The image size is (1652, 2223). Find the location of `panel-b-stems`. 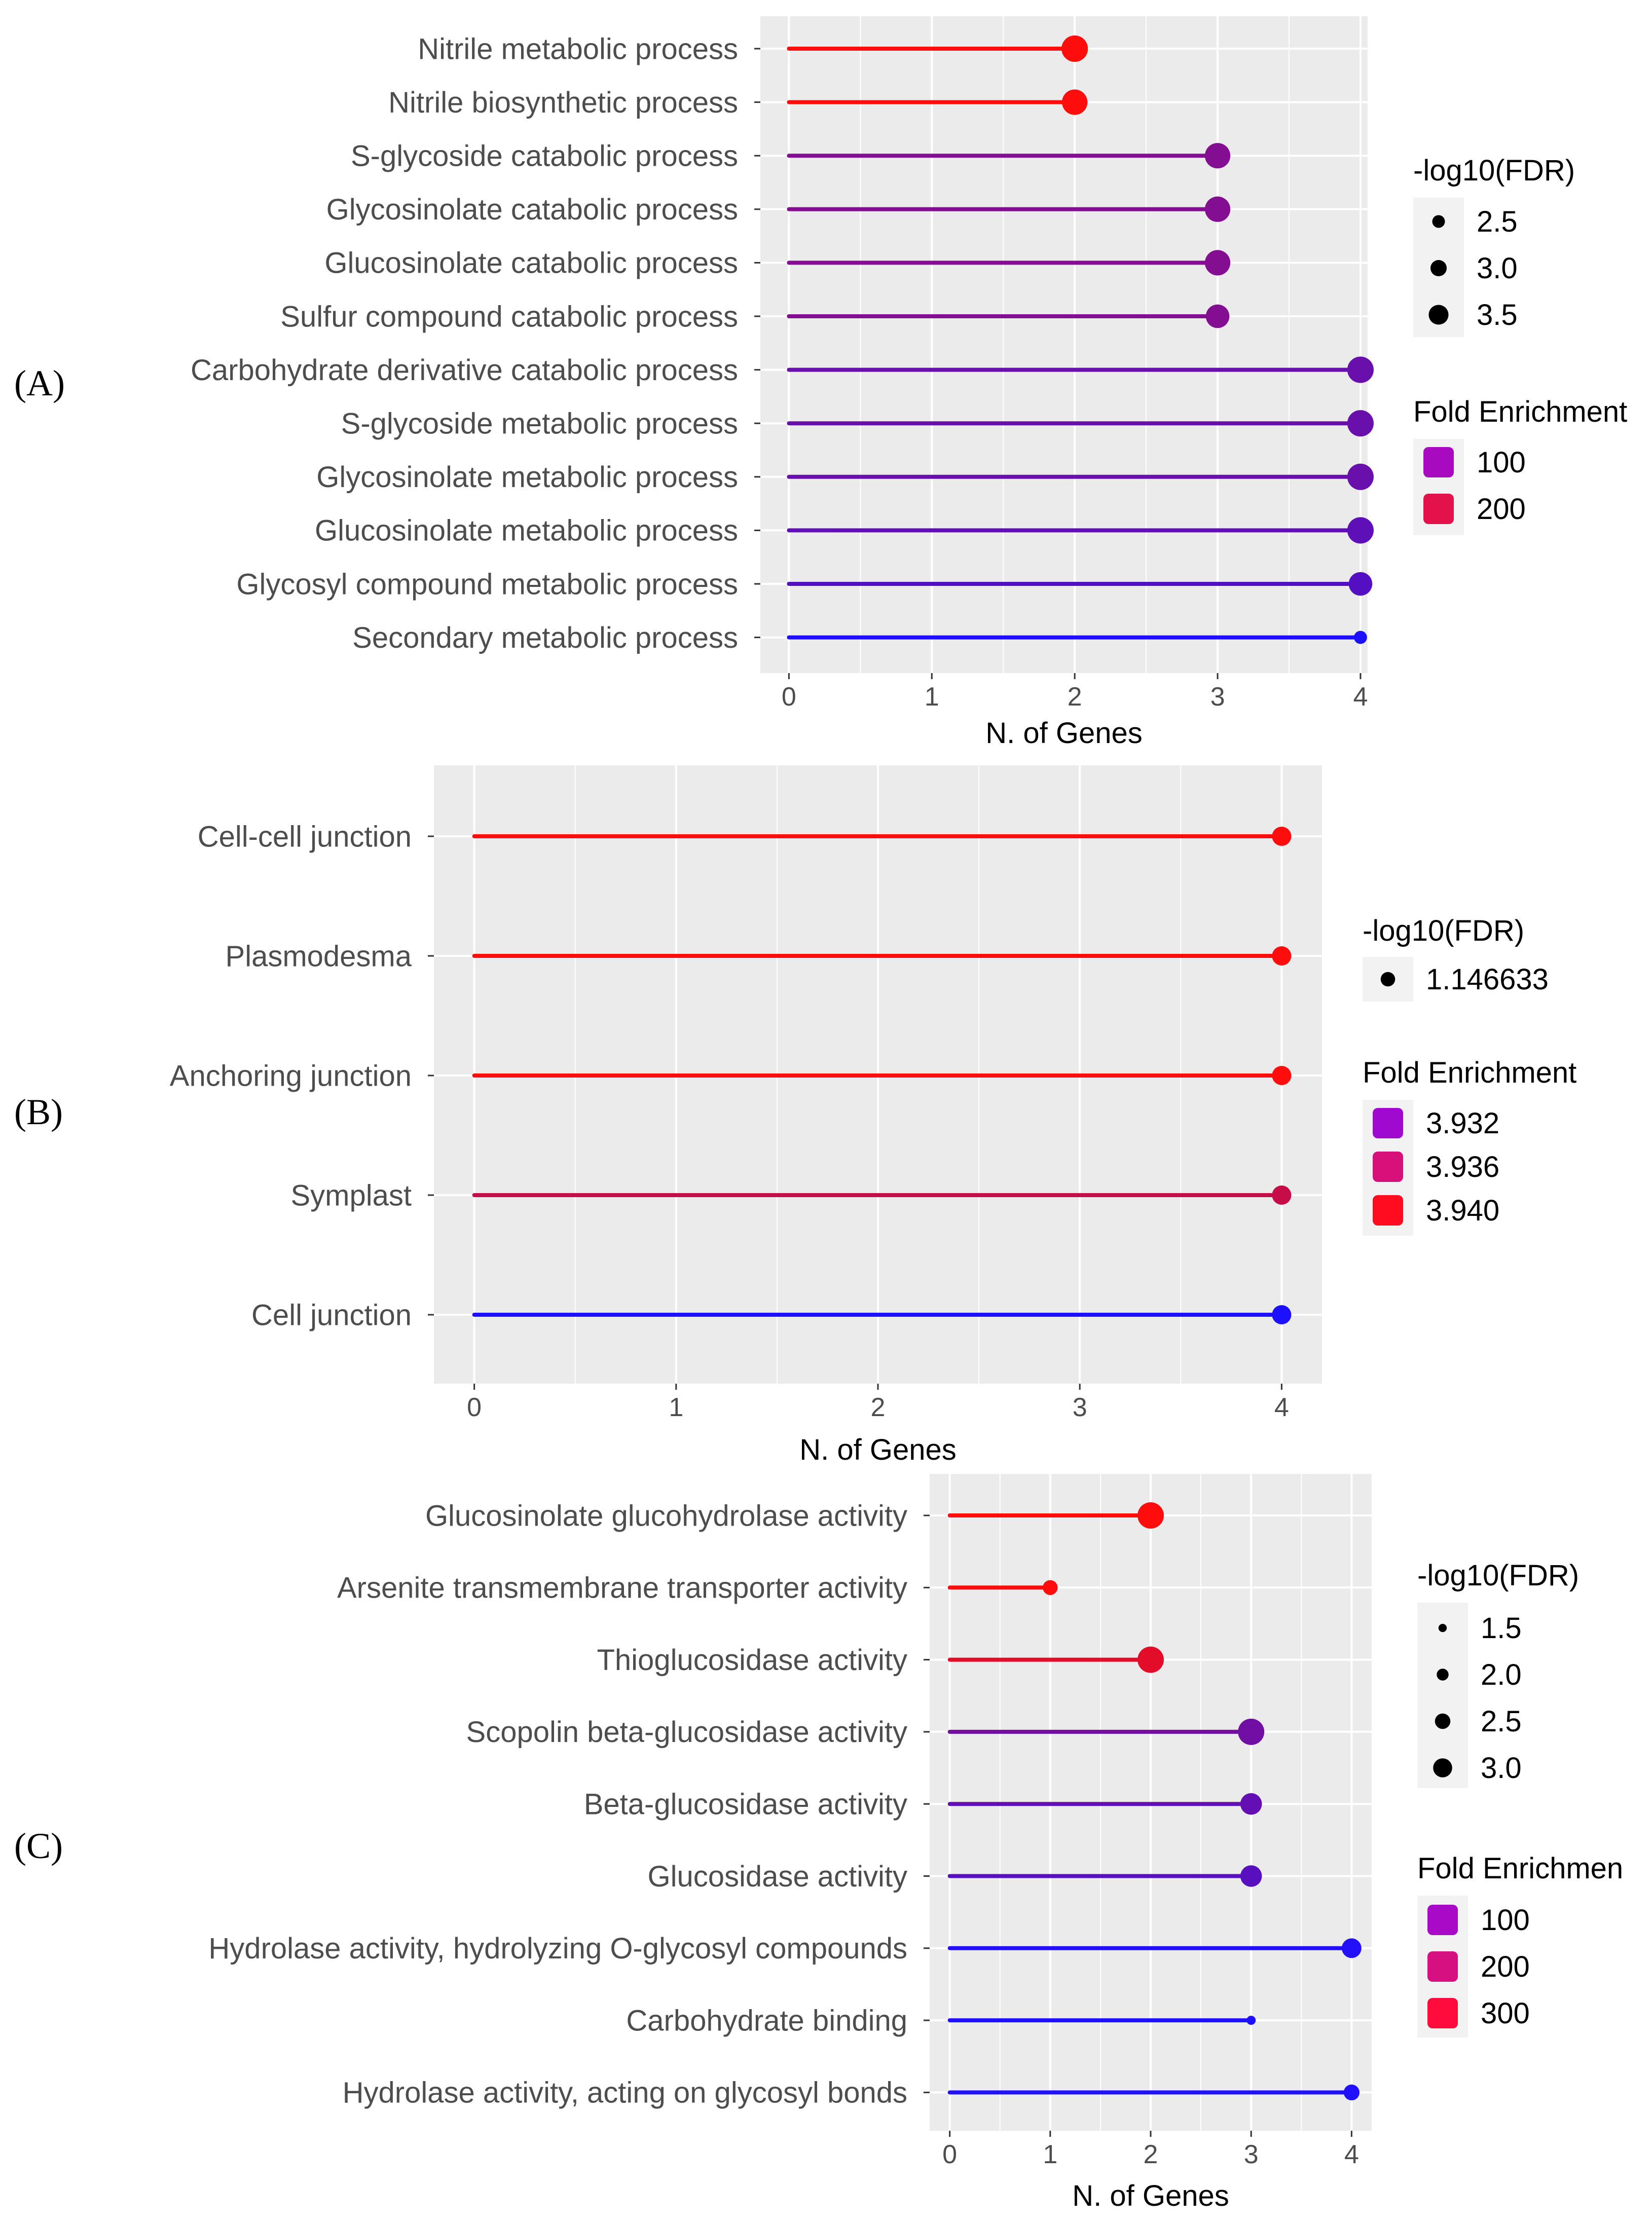

panel-b-stems is located at coordinates (878, 1075).